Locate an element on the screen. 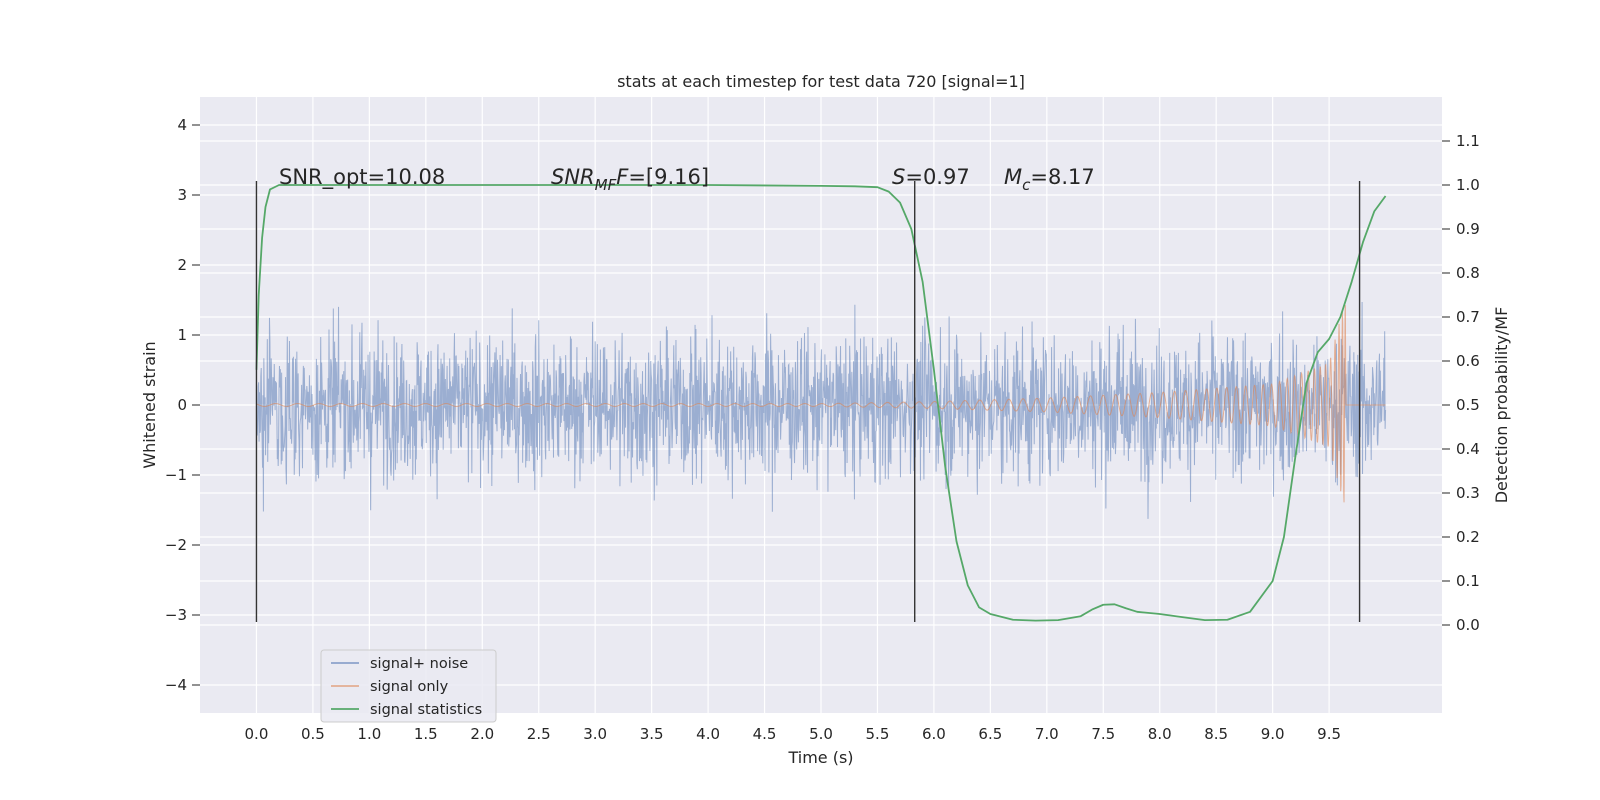  annotation-snr-mf: SNRMFF=[9.16] is located at coordinates (630, 179).